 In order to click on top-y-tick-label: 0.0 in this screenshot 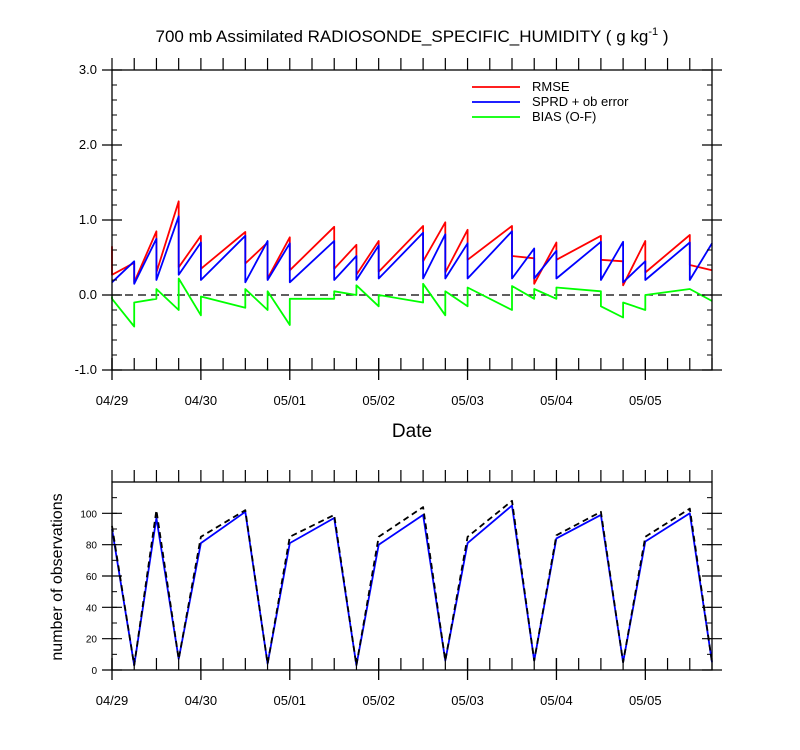, I will do `click(88, 294)`.